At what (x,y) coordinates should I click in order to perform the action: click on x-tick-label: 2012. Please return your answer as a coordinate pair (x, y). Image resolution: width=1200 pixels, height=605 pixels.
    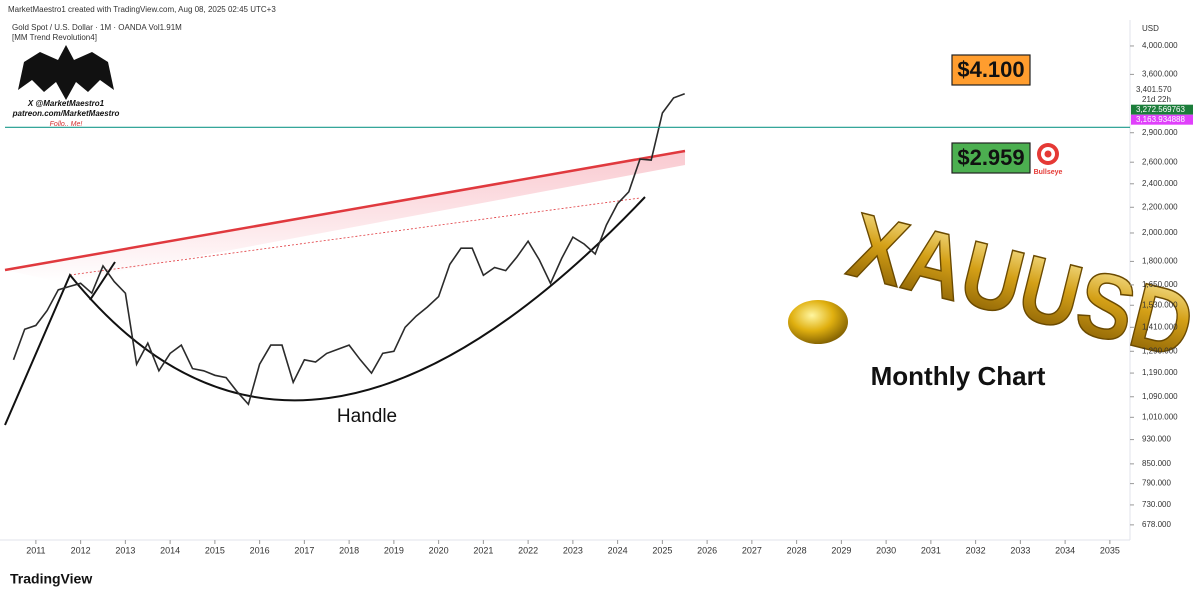
    Looking at the image, I should click on (81, 550).